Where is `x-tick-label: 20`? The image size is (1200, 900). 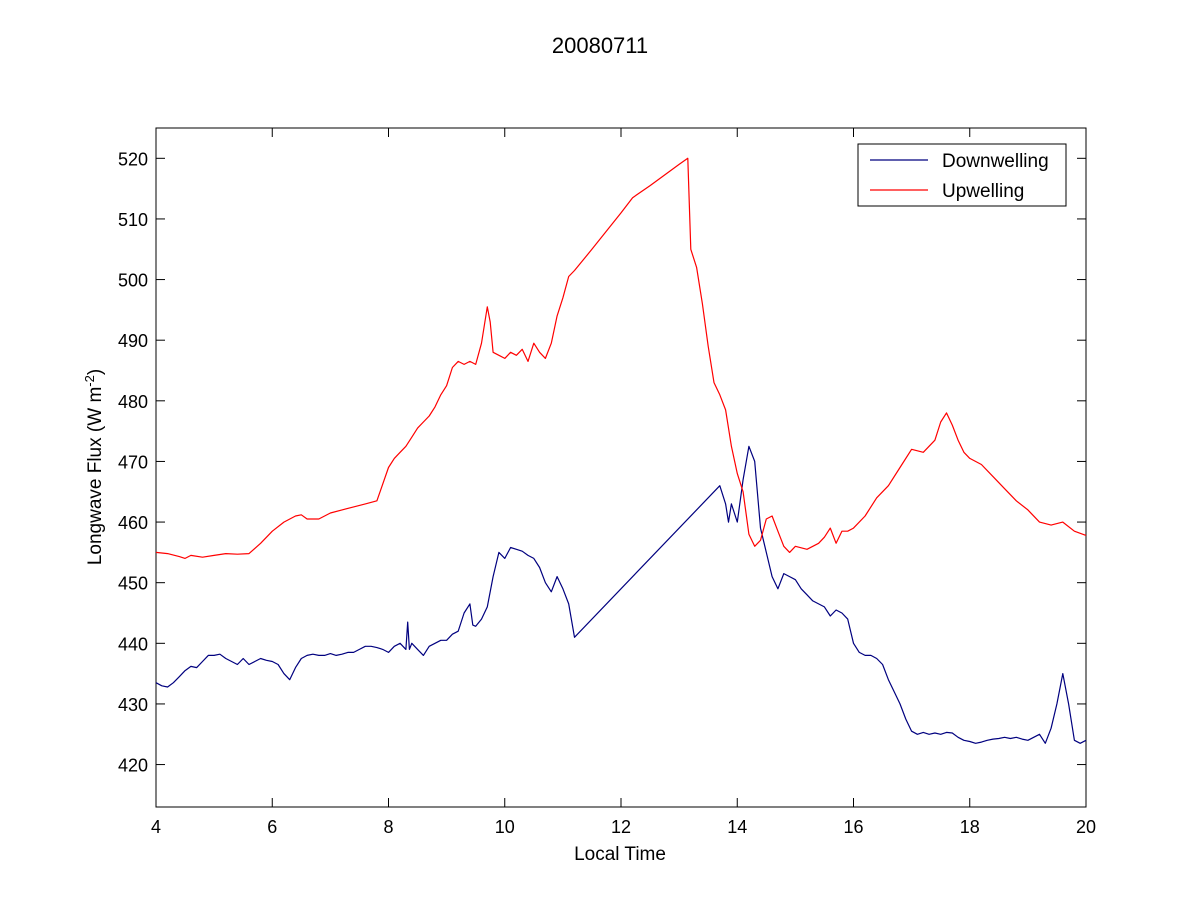 x-tick-label: 20 is located at coordinates (1086, 827).